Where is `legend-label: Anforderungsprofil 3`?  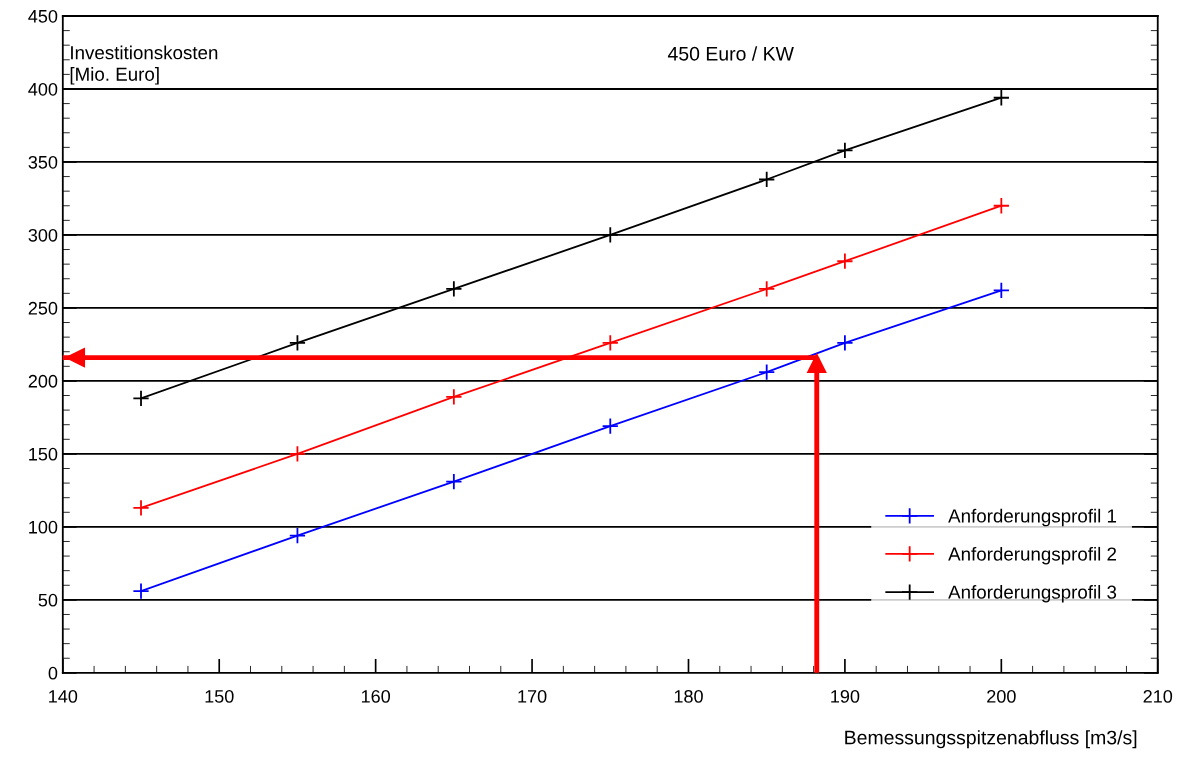
legend-label: Anforderungsprofil 3 is located at coordinates (1032, 594).